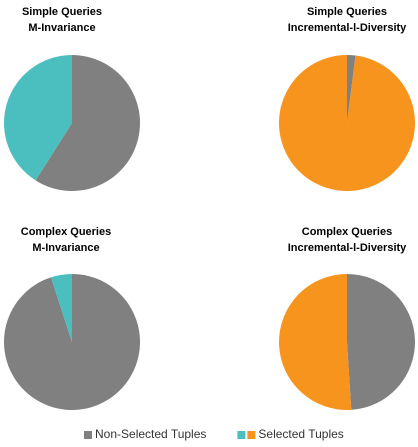 This screenshot has width=418, height=447. Describe the element at coordinates (150, 434) in the screenshot. I see `legend-label: Non-Selected Tuples` at that location.